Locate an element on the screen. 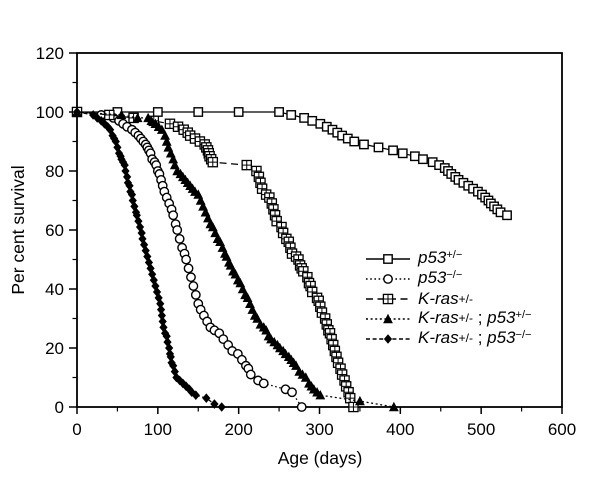  x-tick-label: 200 is located at coordinates (238, 429).